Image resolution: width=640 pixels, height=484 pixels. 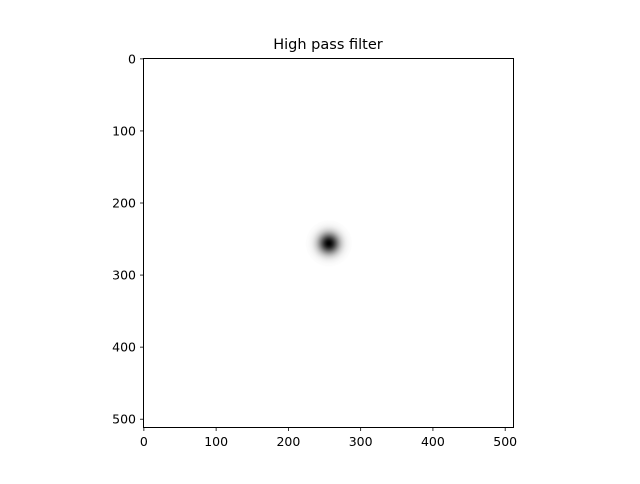 What do you see at coordinates (361, 441) in the screenshot?
I see `x-tick-label: 300` at bounding box center [361, 441].